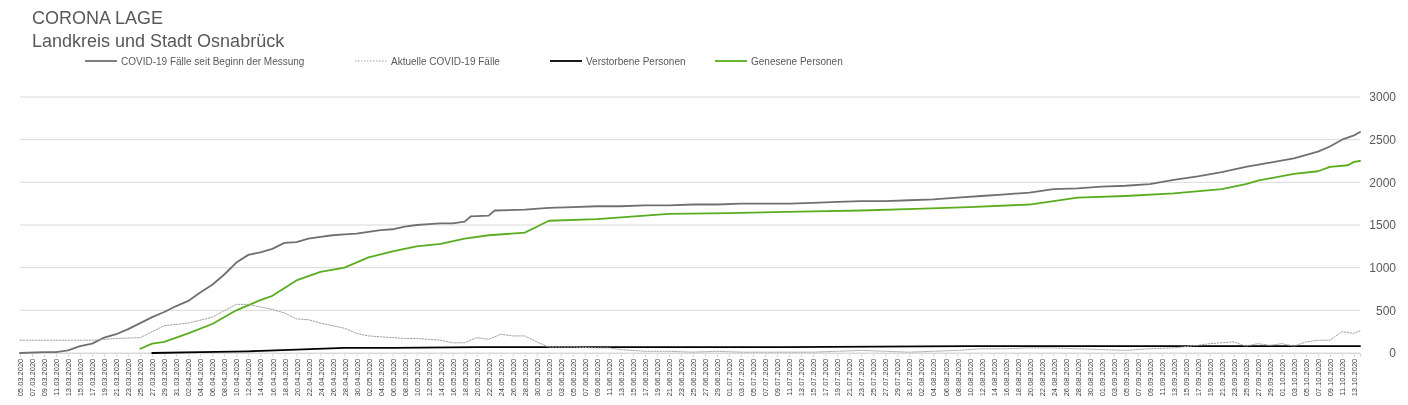 Image resolution: width=1408 pixels, height=405 pixels. What do you see at coordinates (159, 41) in the screenshot?
I see `chart-subtitle: Landkreis und Stadt Osnabrück` at bounding box center [159, 41].